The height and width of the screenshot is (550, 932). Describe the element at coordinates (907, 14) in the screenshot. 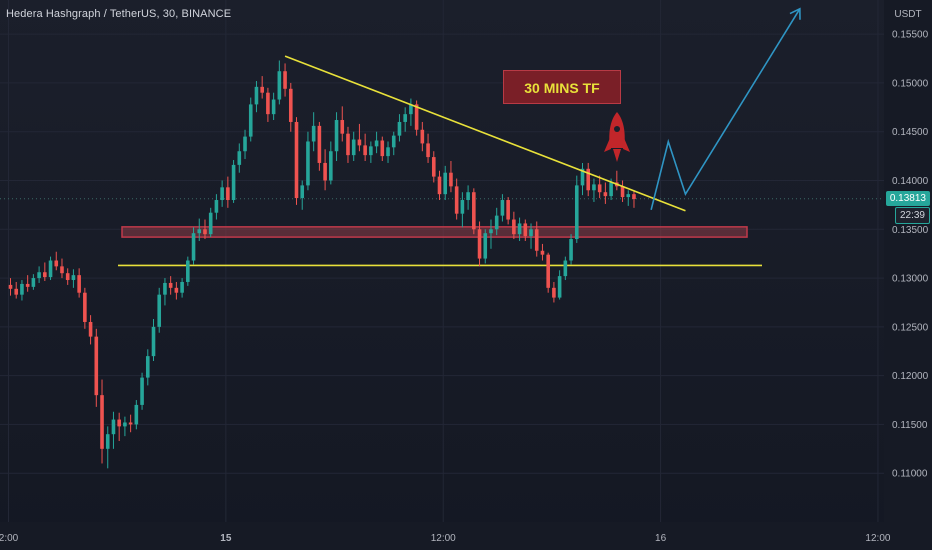

I see `price-unit-label: USDT` at that location.